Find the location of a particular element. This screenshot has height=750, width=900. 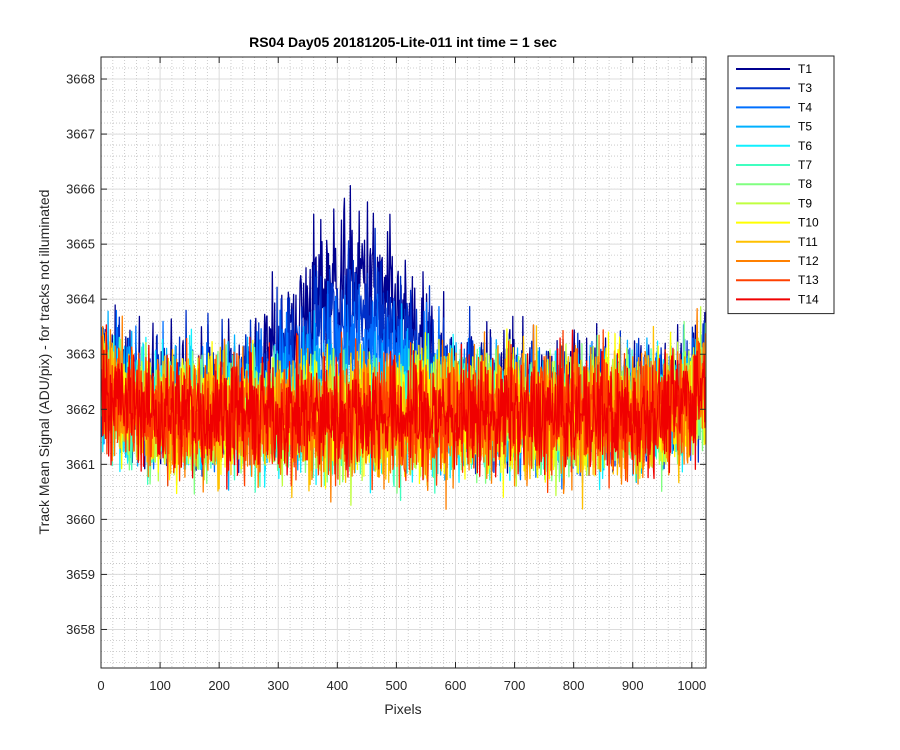

legend-label: T11 is located at coordinates (808, 242).